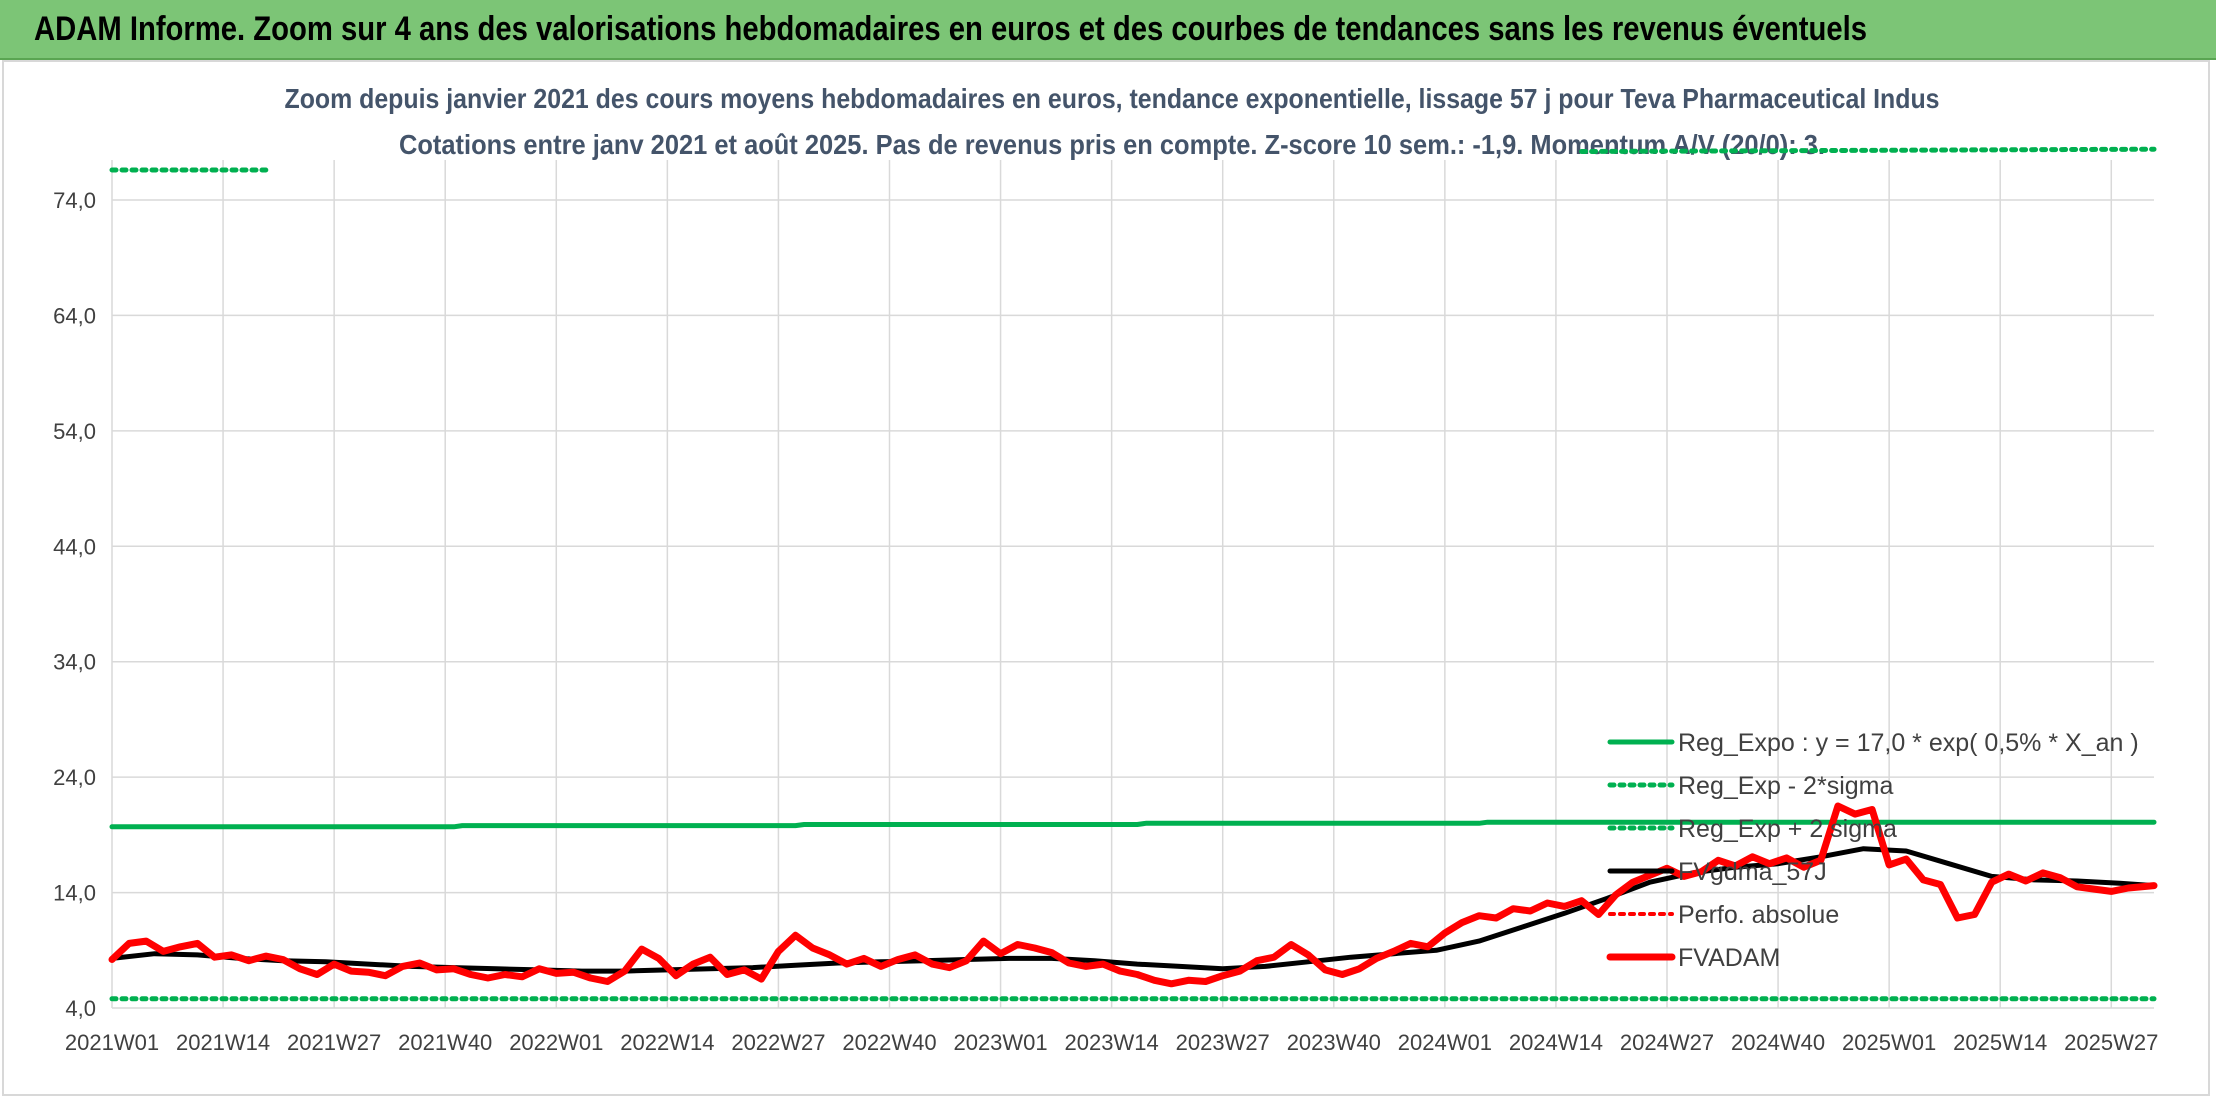  Describe the element at coordinates (74, 431) in the screenshot. I see `y-tick-label: 54,0` at that location.